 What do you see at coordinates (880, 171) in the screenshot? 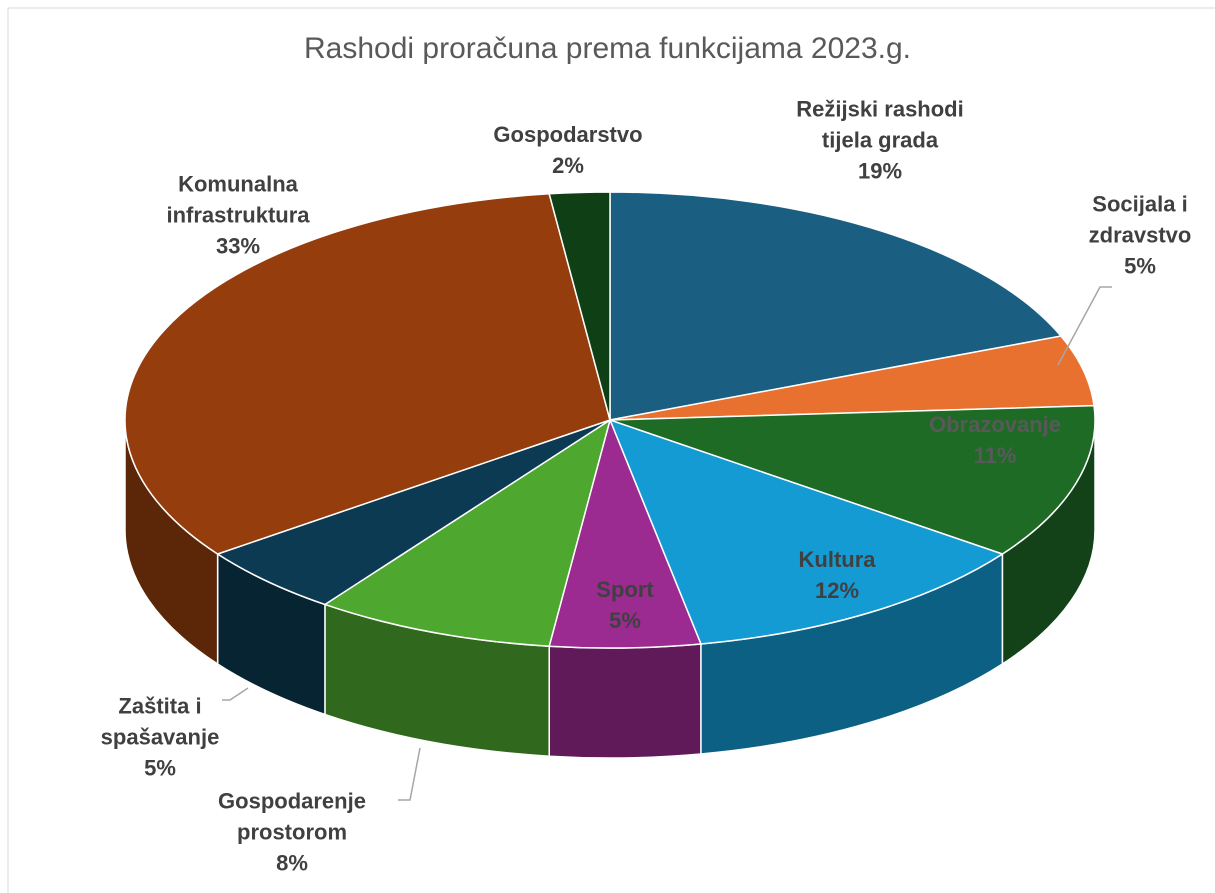
I see `value-label: 19%` at bounding box center [880, 171].